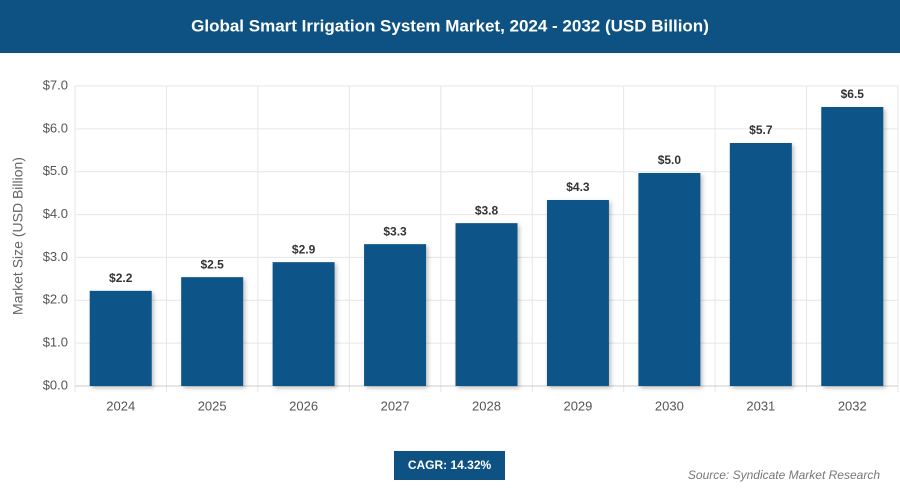 Image resolution: width=900 pixels, height=500 pixels. Describe the element at coordinates (852, 405) in the screenshot. I see `x-tick-label: 2032` at that location.